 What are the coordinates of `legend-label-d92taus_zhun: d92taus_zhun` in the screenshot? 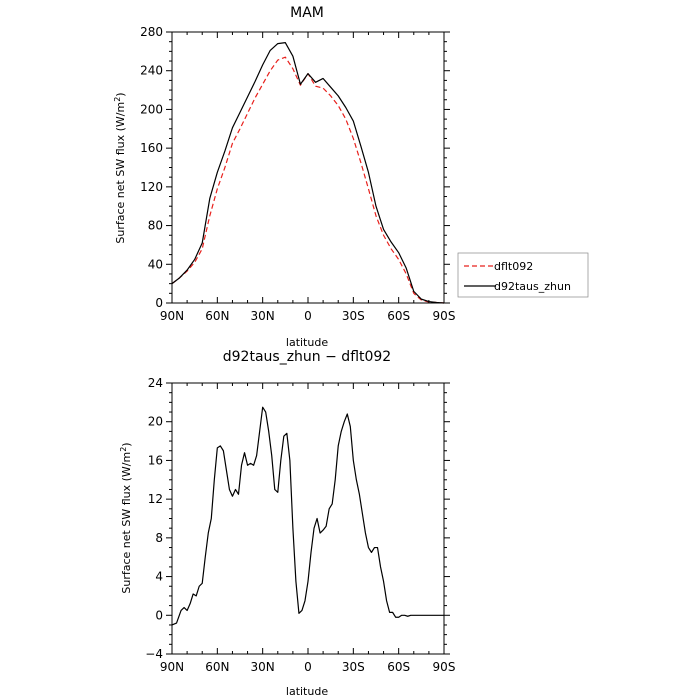 It's located at (532, 286).